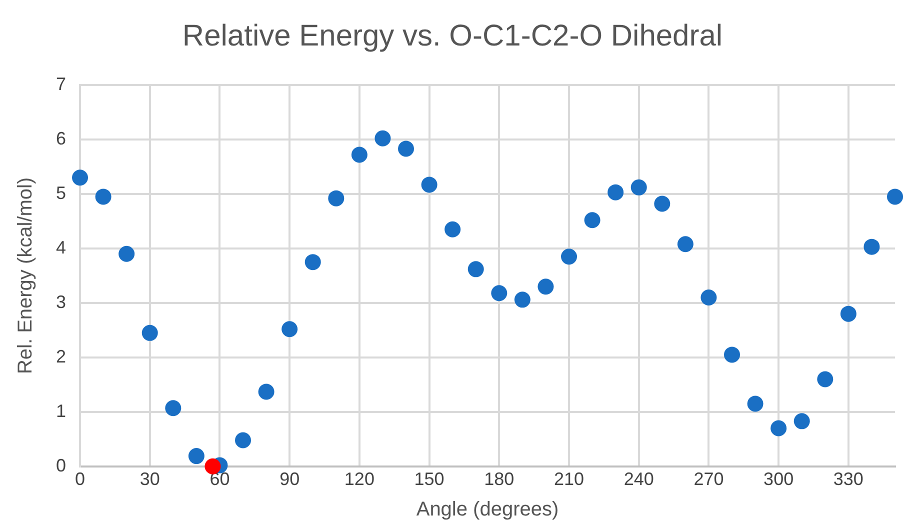  What do you see at coordinates (80, 479) in the screenshot?
I see `x-tick-label: 0` at bounding box center [80, 479].